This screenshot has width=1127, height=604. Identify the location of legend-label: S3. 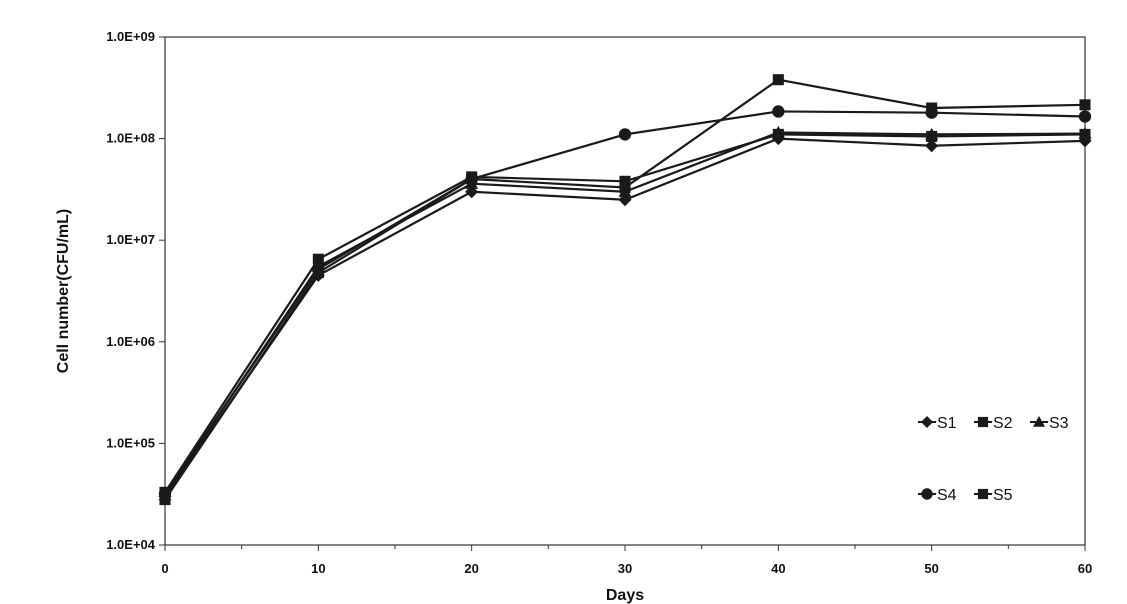
(1059, 423).